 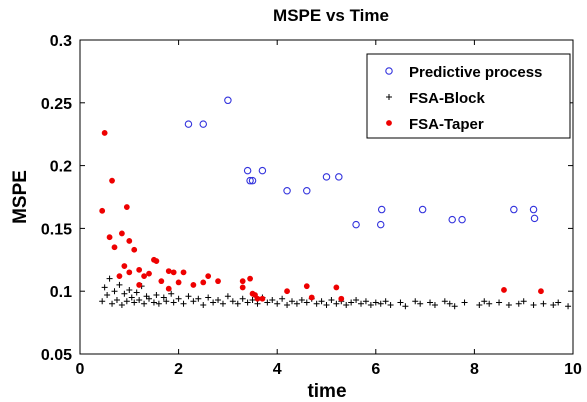 I want to click on x-axis-label: time, so click(x=326, y=391).